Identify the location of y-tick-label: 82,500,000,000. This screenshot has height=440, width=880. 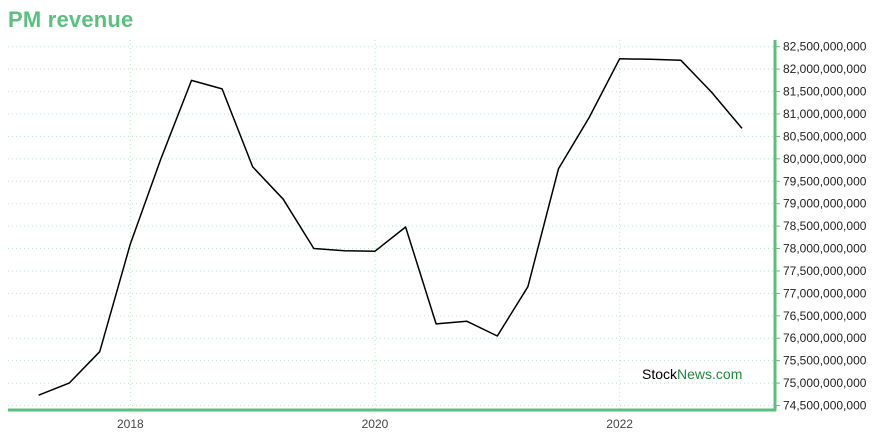
(825, 47).